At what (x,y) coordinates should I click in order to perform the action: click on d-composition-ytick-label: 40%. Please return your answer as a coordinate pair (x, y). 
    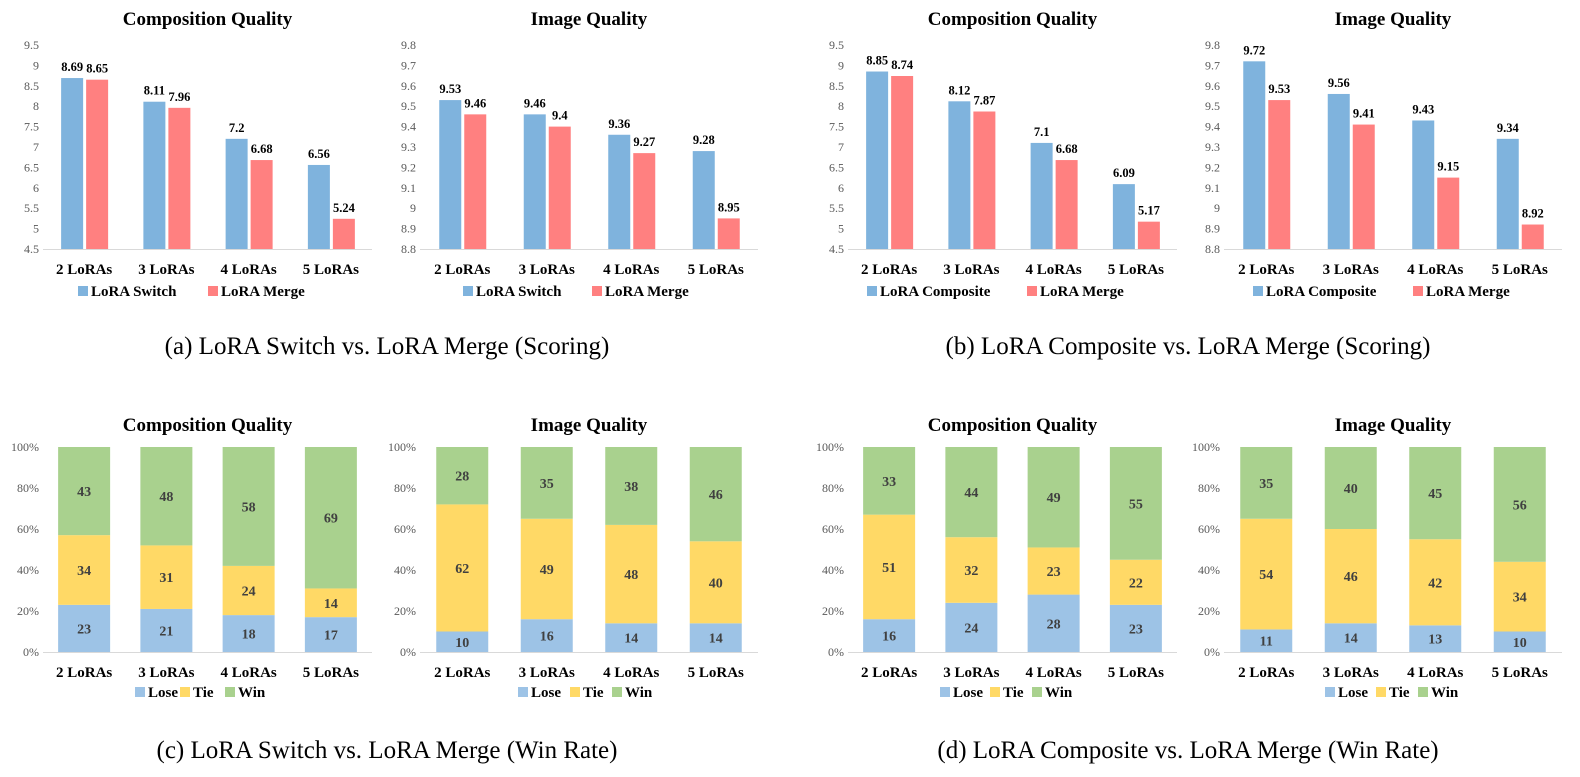
    Looking at the image, I should click on (833, 570).